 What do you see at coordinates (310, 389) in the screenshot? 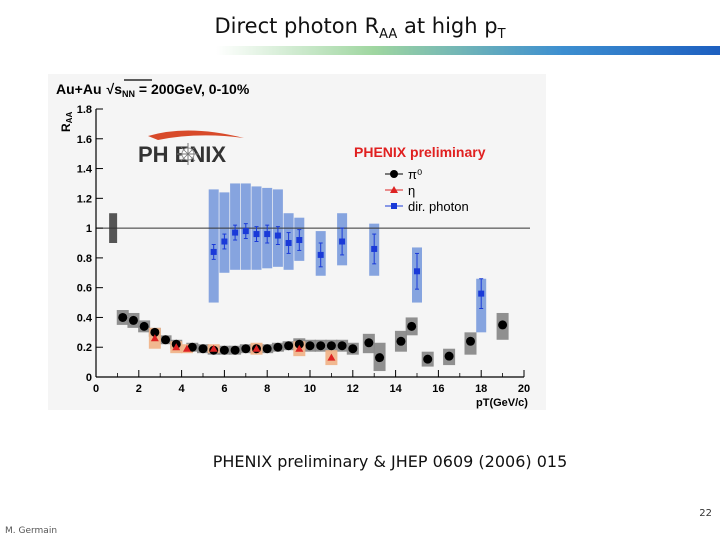
I see `x-tick-label: 10` at bounding box center [310, 389].